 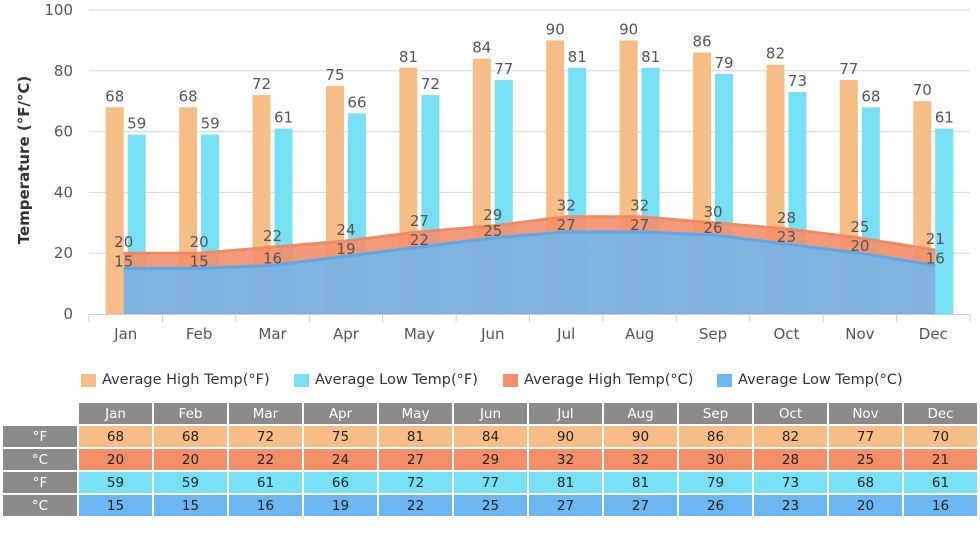 I want to click on y-tick-label: 40, so click(x=63, y=192).